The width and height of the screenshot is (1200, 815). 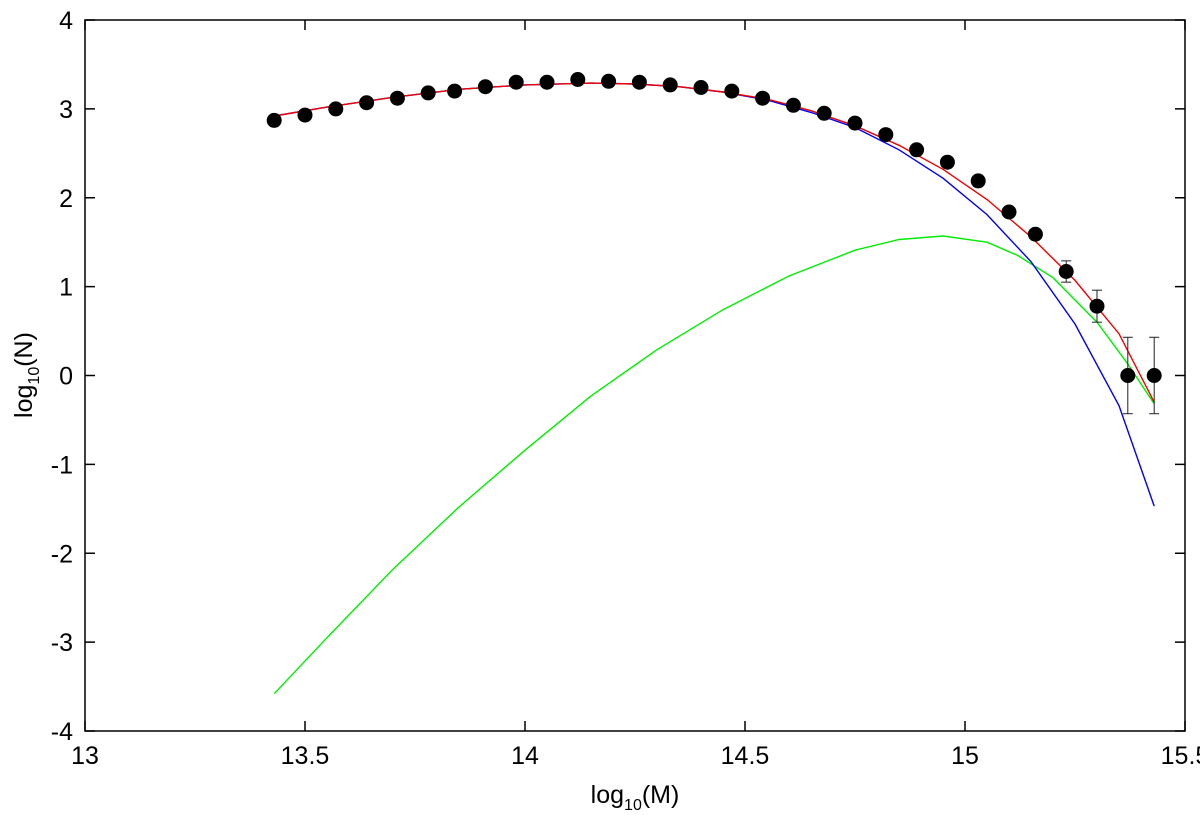 What do you see at coordinates (66, 288) in the screenshot?
I see `y-tick-label: 1` at bounding box center [66, 288].